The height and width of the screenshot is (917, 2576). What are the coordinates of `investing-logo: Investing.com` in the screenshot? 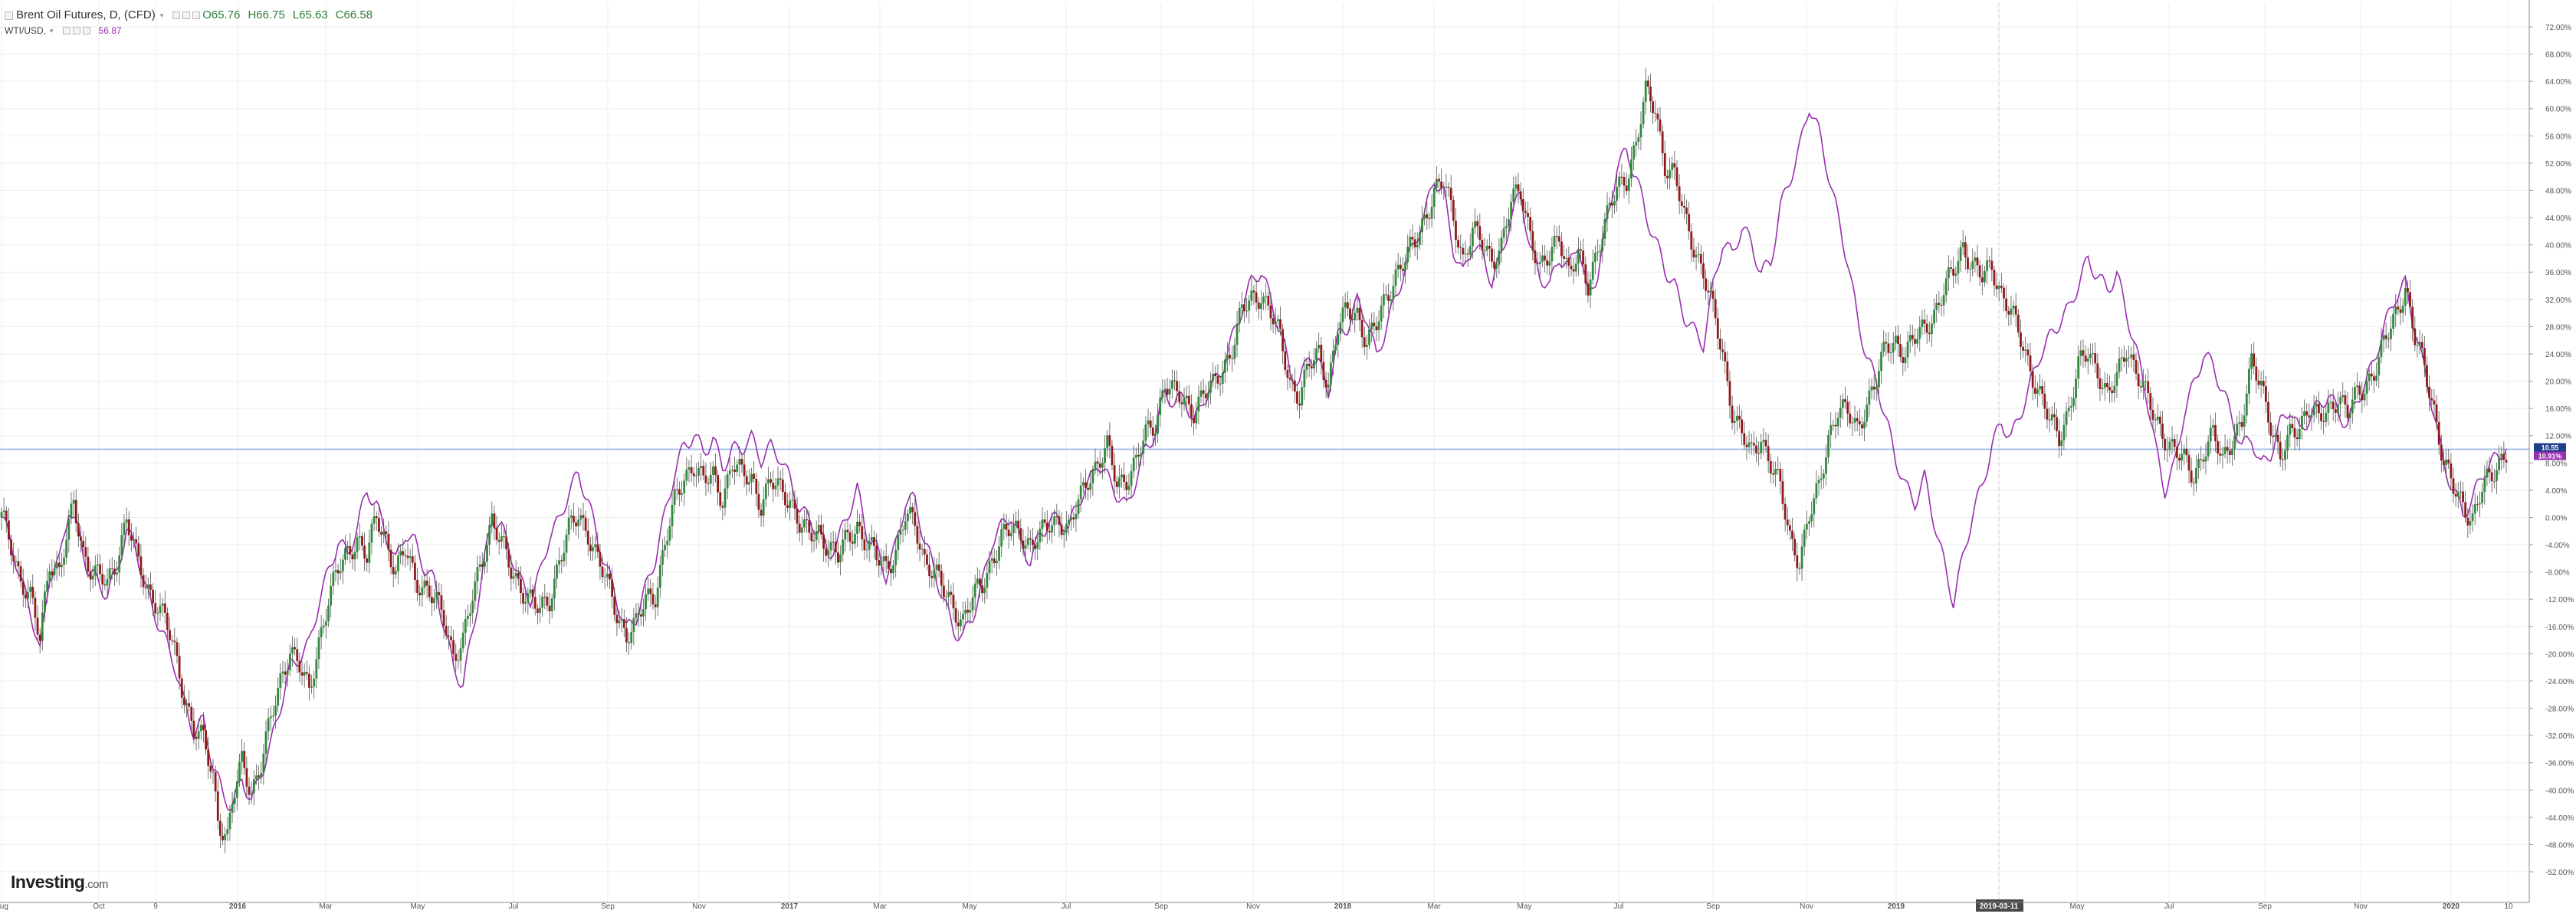 It's located at (59, 882).